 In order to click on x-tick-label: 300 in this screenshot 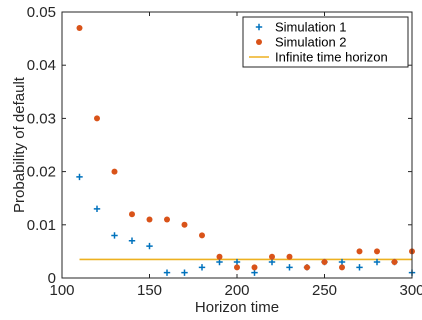, I will do `click(410, 290)`.